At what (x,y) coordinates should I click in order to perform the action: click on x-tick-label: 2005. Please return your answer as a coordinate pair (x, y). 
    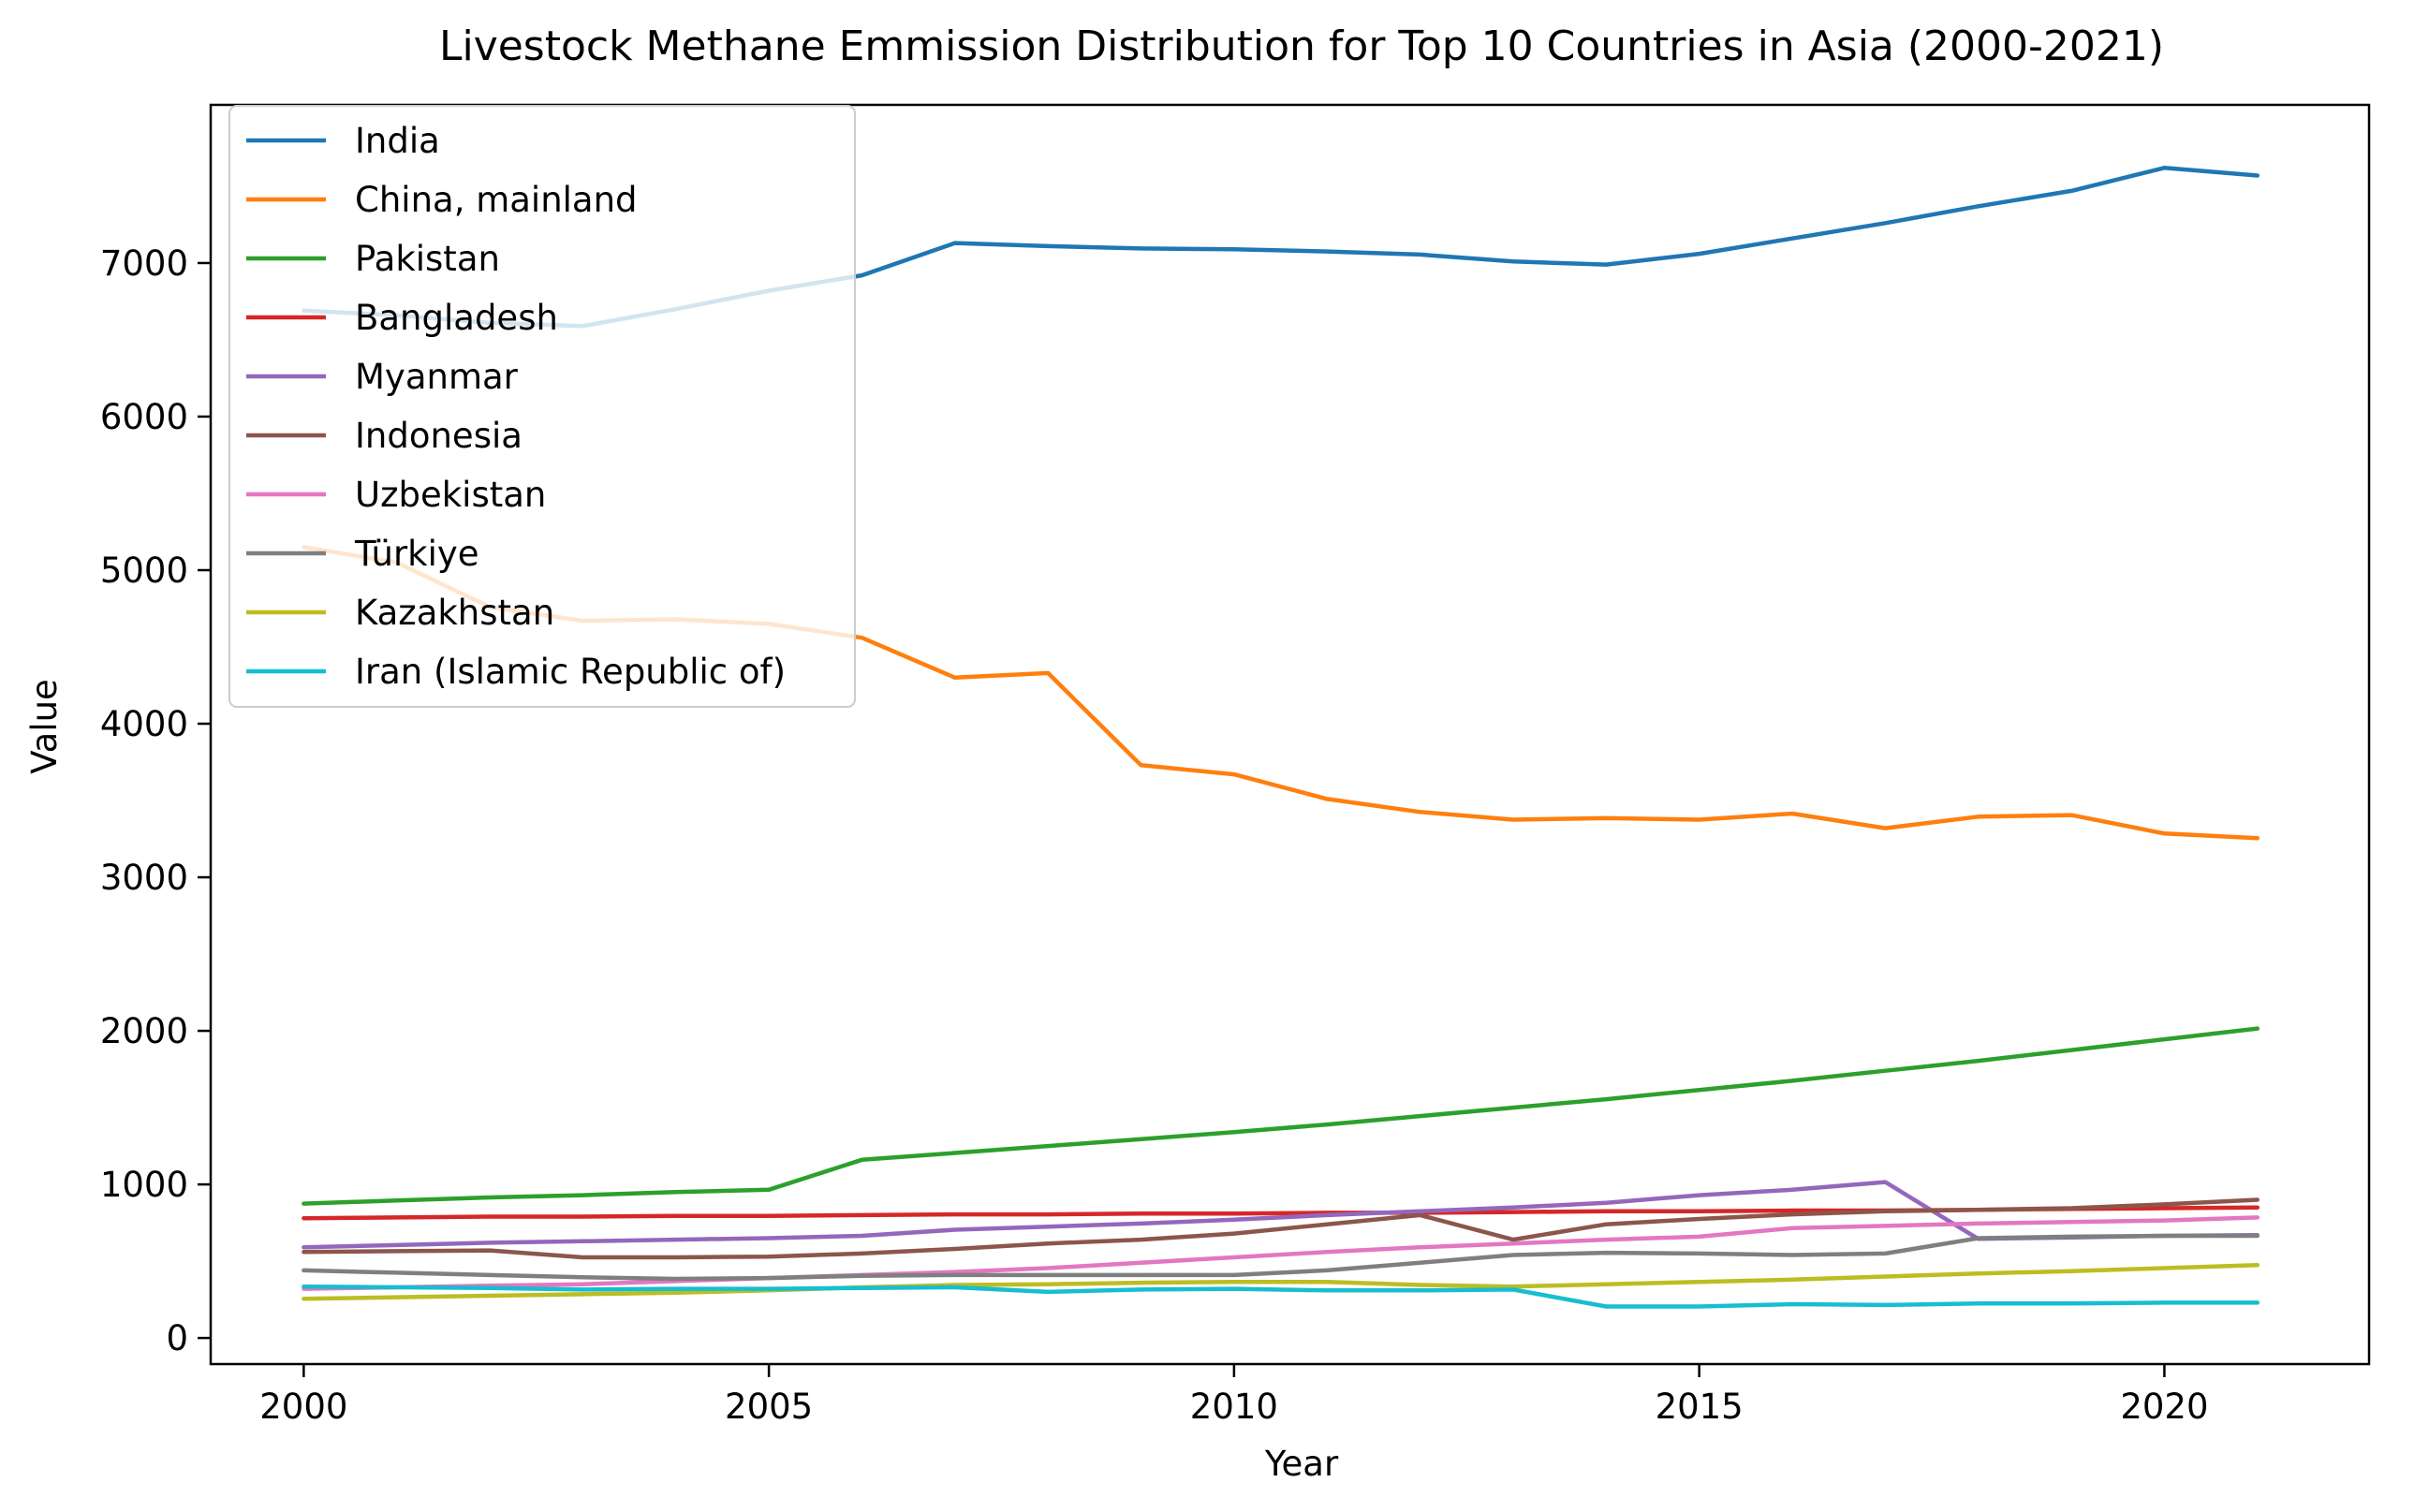
    Looking at the image, I should click on (769, 1407).